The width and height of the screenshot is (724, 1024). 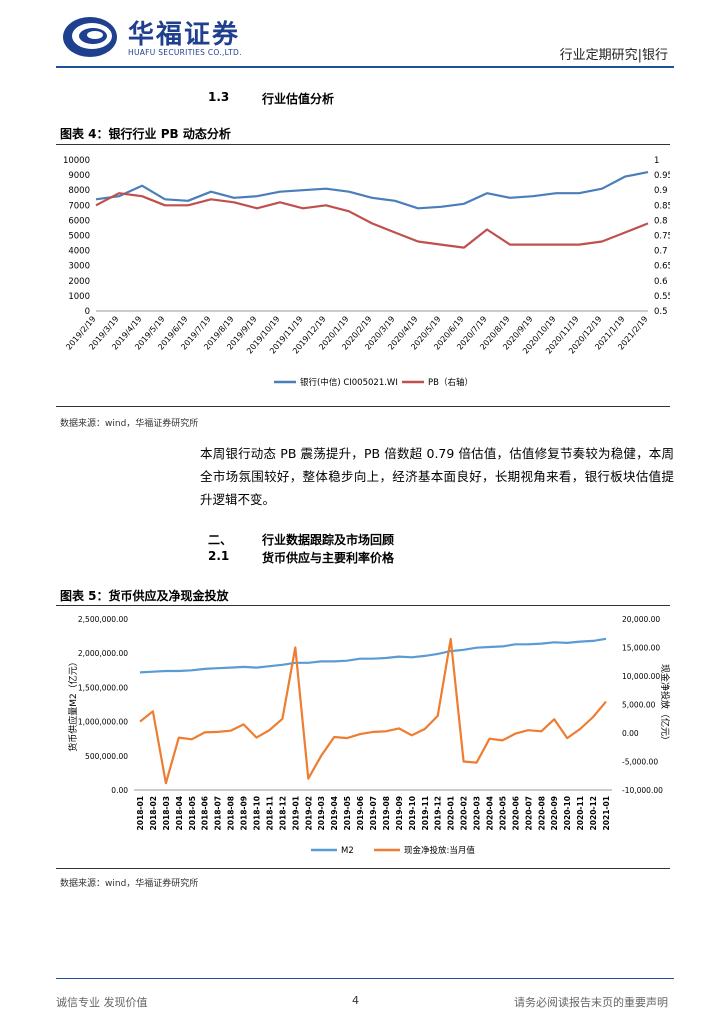 I want to click on x-tick-label: 2018-11, so click(x=269, y=813).